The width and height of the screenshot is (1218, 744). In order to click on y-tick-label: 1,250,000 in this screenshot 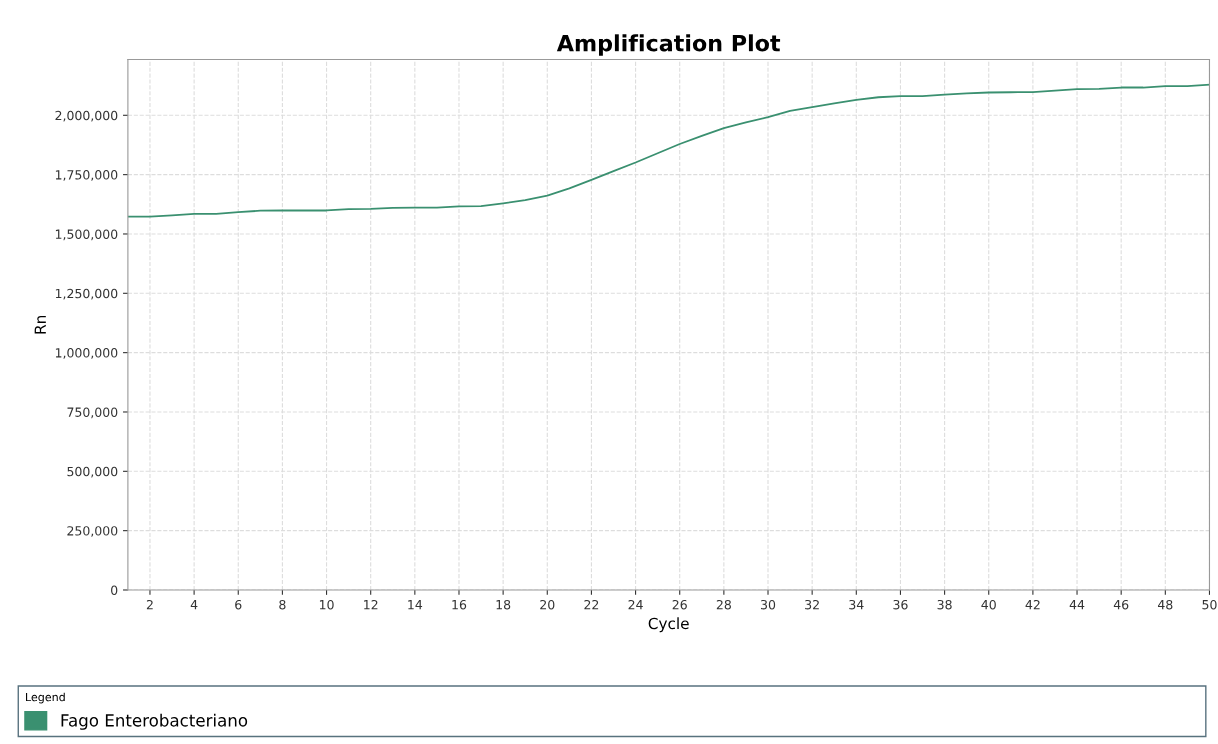, I will do `click(86, 294)`.